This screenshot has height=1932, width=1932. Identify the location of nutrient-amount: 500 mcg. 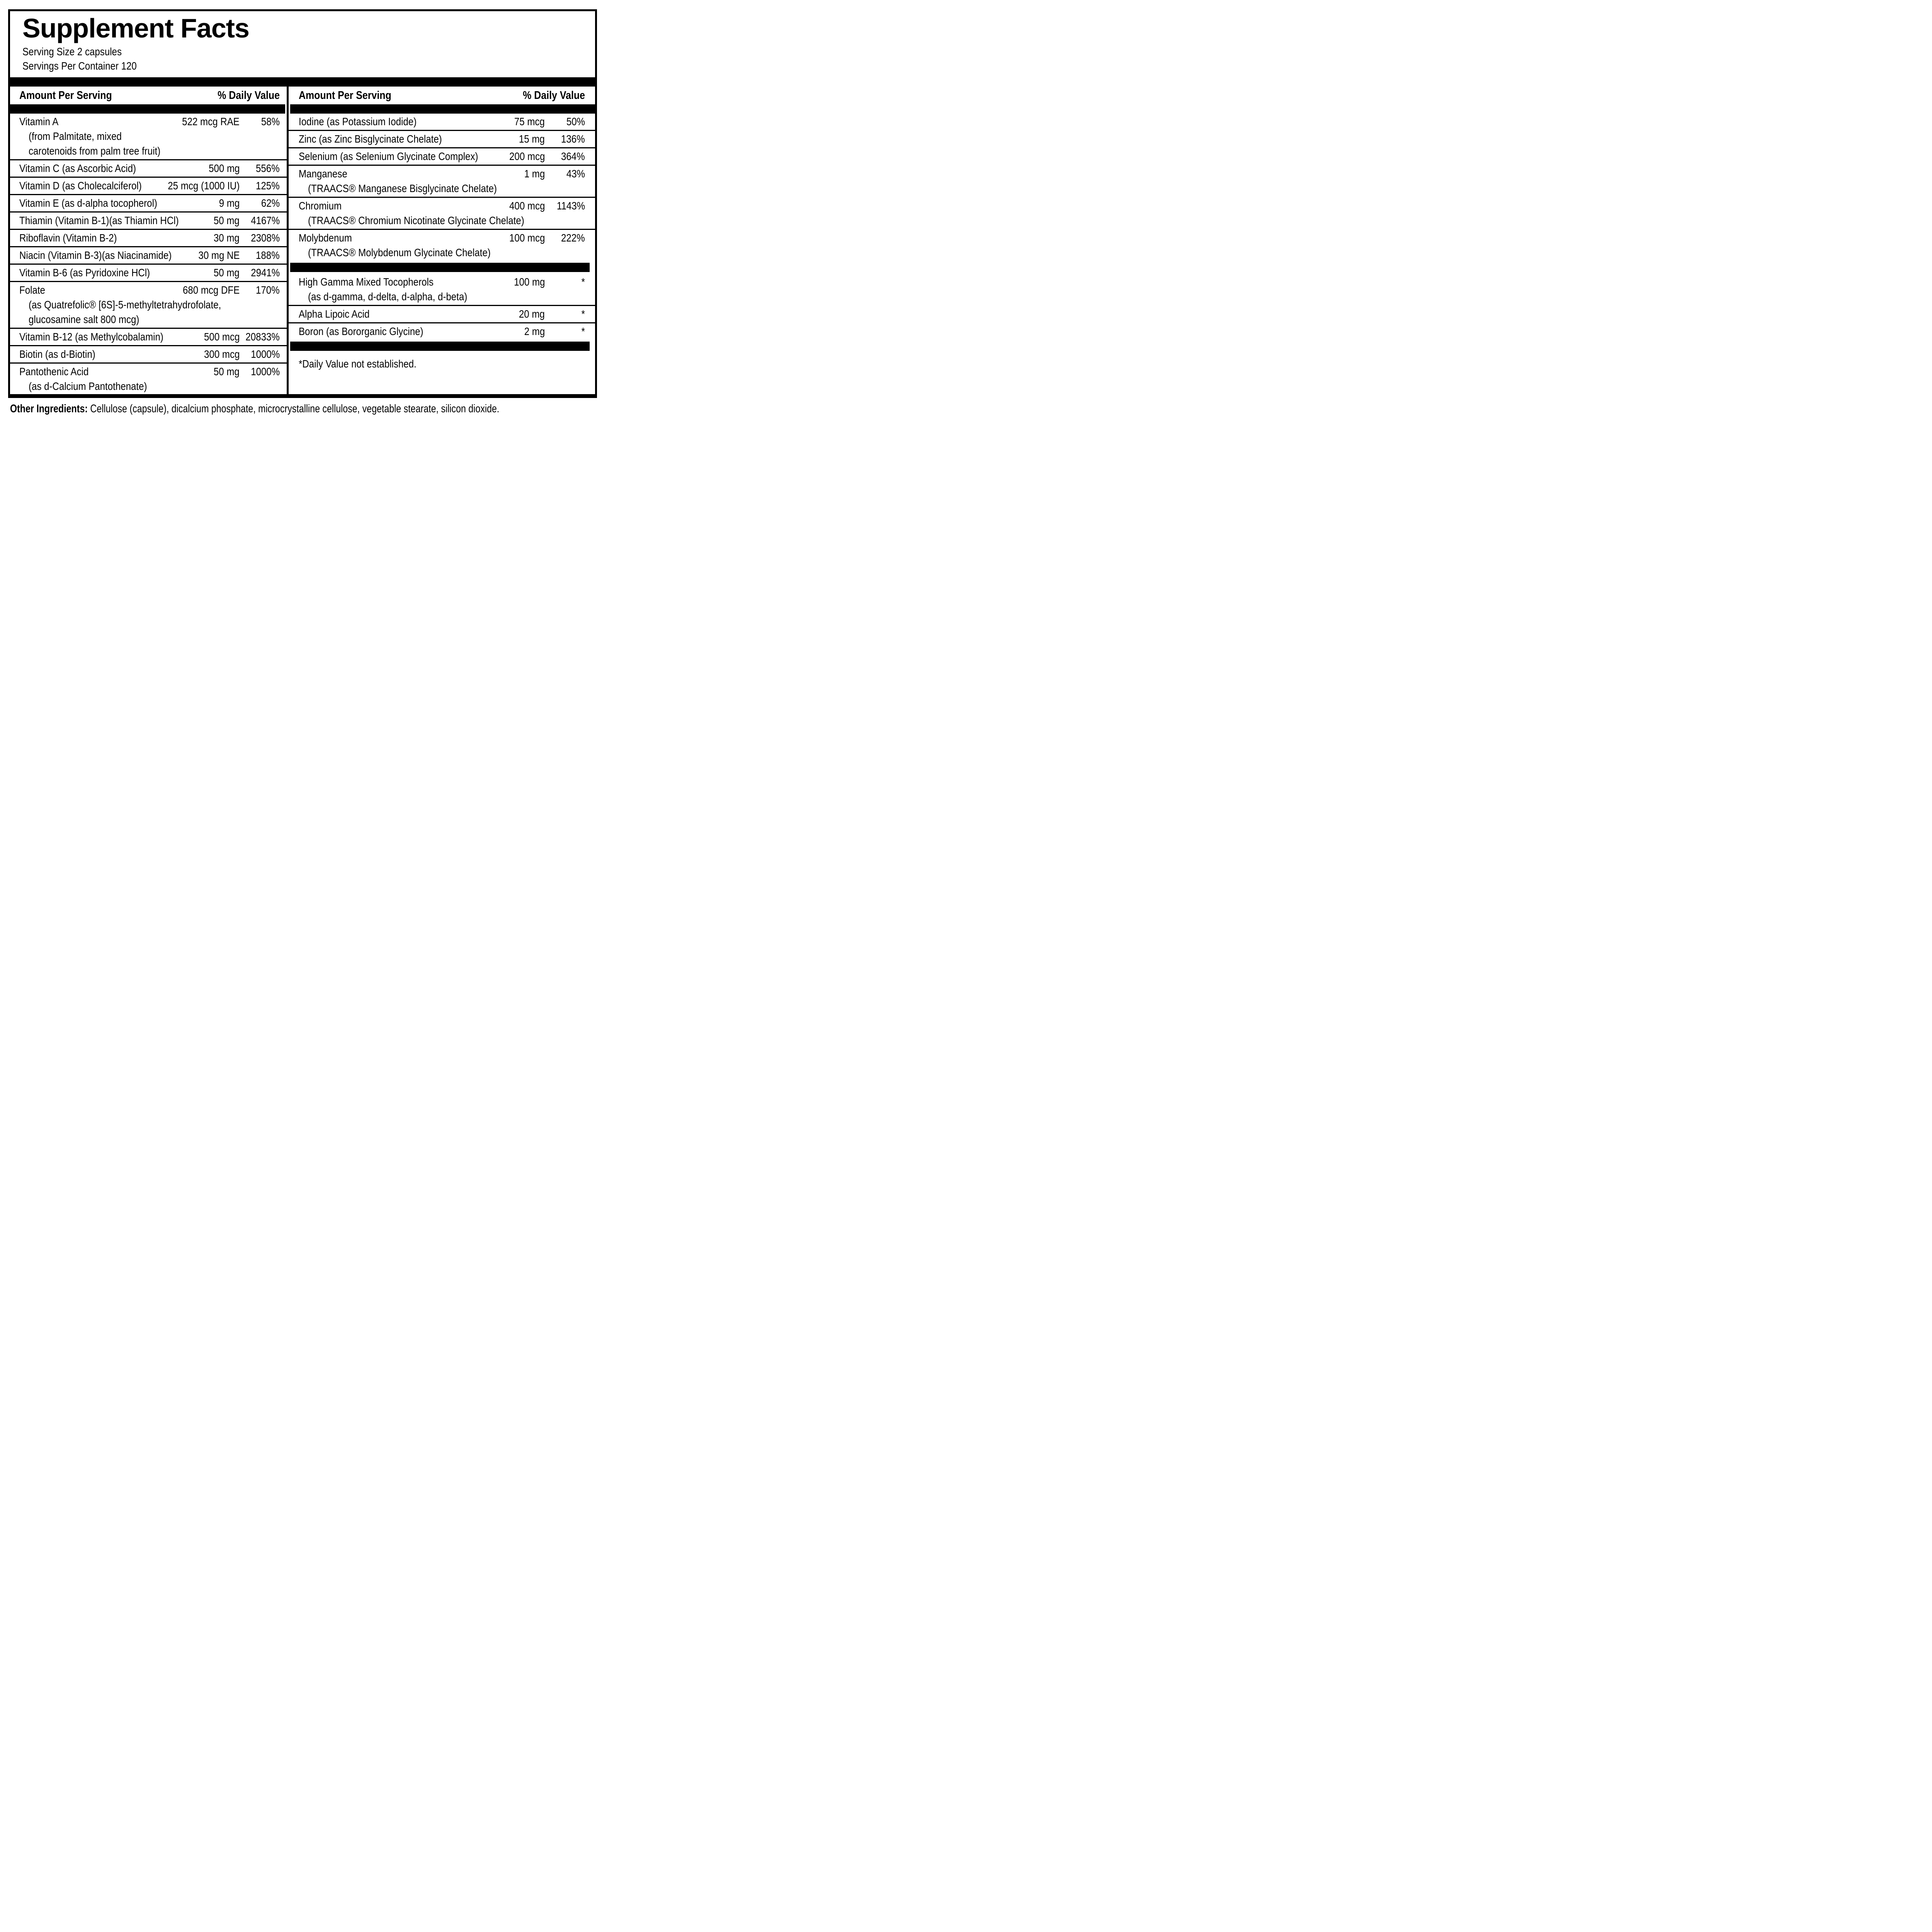
(222, 337).